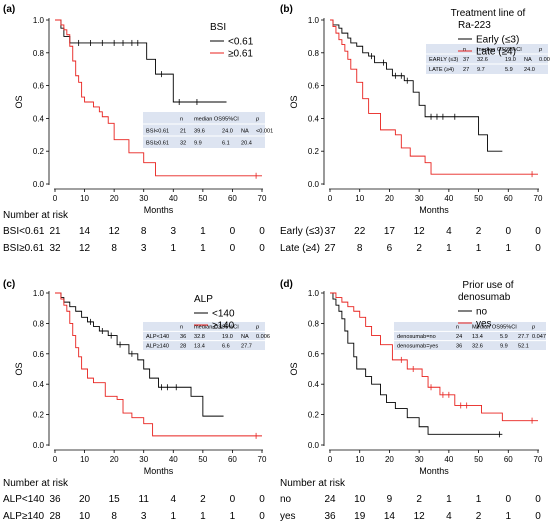 The image size is (550, 527). Describe the element at coordinates (241, 42) in the screenshot. I see `legend-item-1: <0.61` at that location.